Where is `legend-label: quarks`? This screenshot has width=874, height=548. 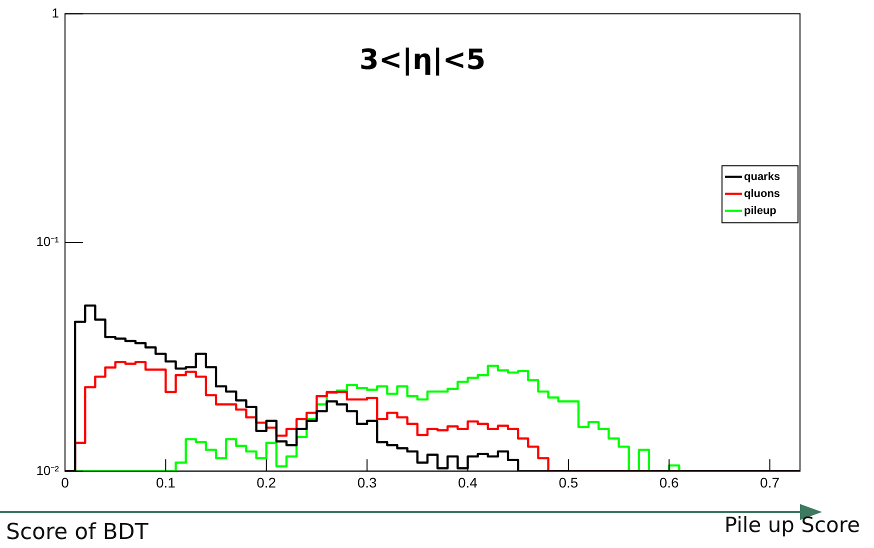
legend-label: quarks is located at coordinates (762, 176).